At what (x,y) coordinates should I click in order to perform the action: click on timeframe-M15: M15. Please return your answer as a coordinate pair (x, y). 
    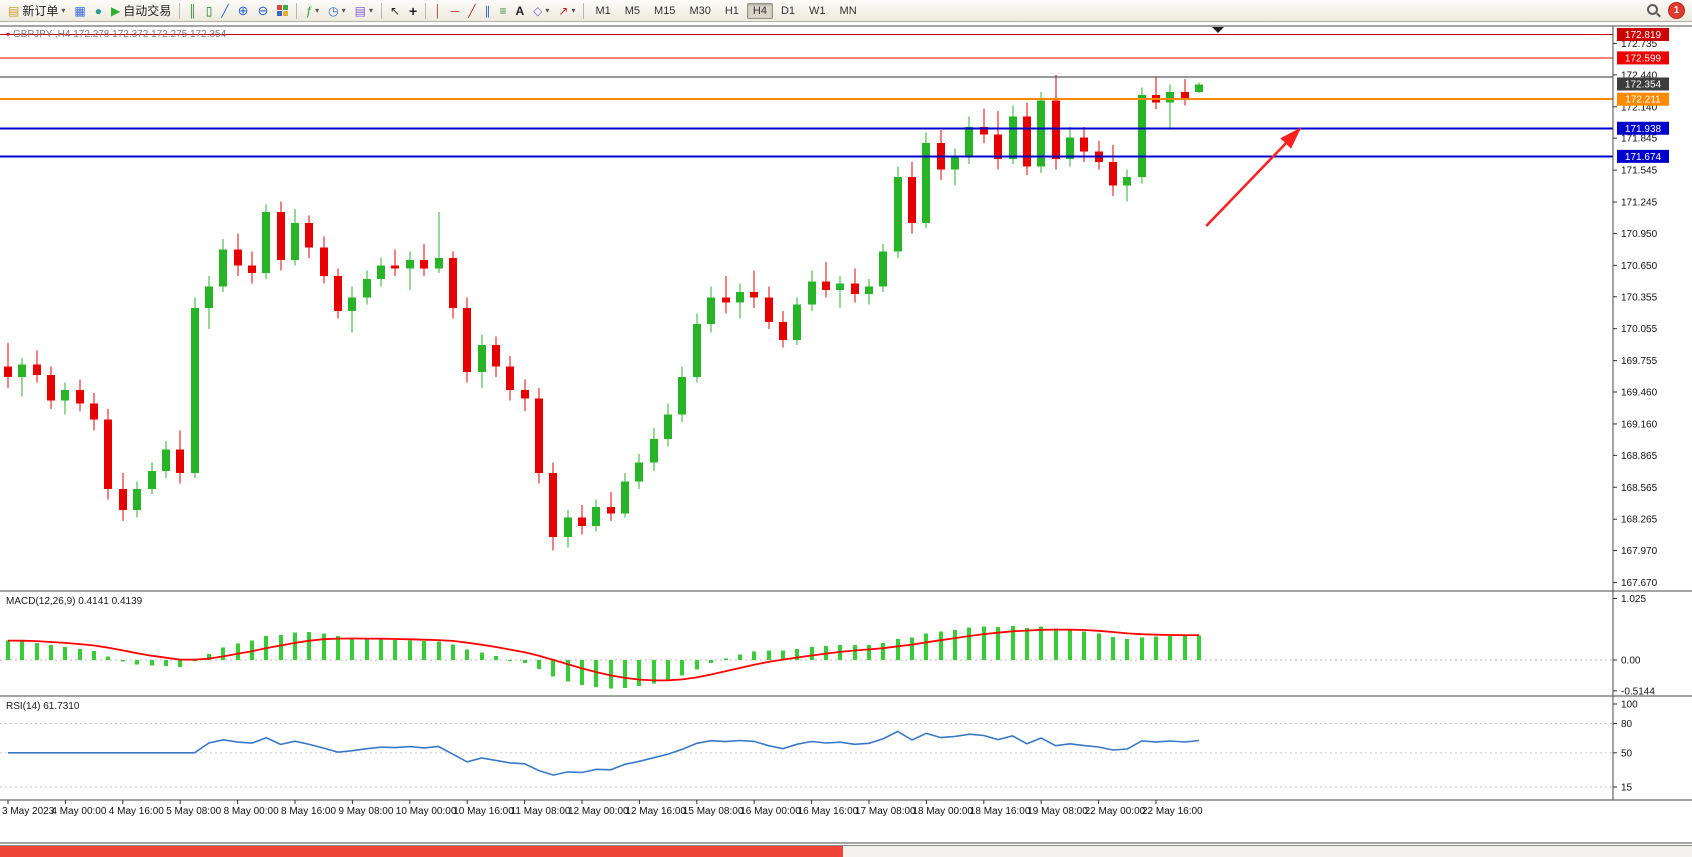
    Looking at the image, I should click on (665, 10).